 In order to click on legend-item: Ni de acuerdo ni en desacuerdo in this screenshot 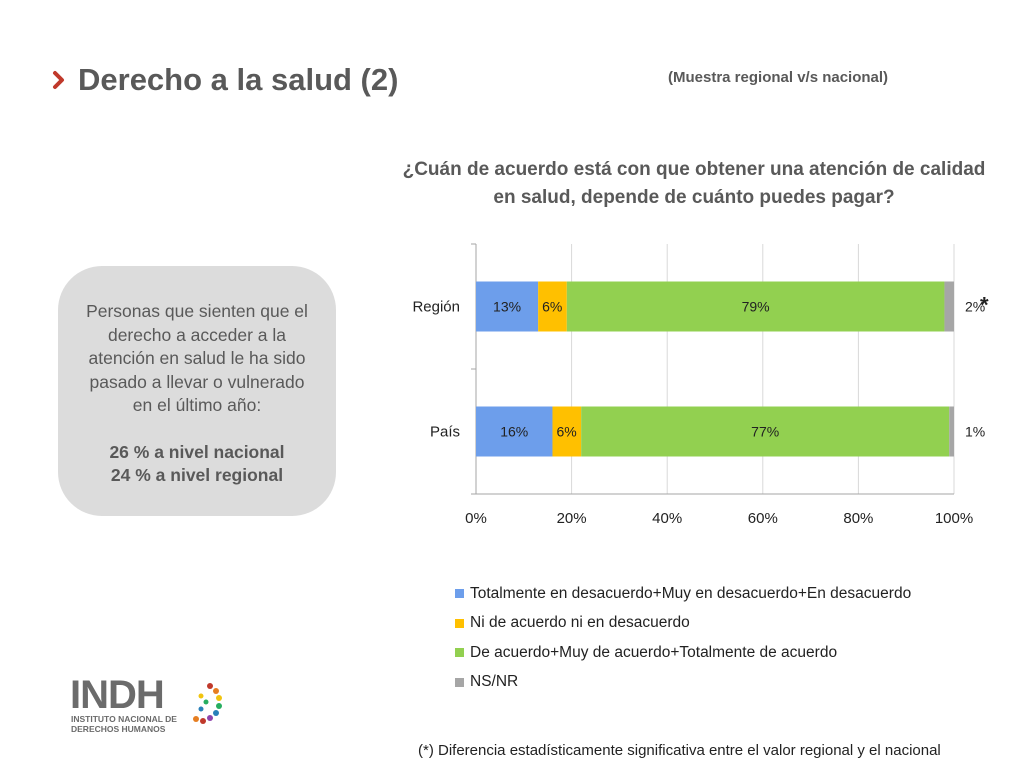, I will do `click(683, 624)`.